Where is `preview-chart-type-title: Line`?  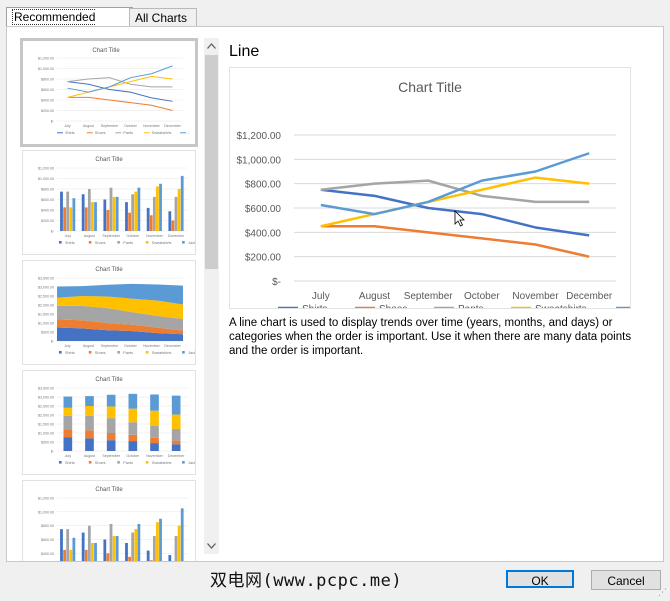 preview-chart-type-title: Line is located at coordinates (244, 51).